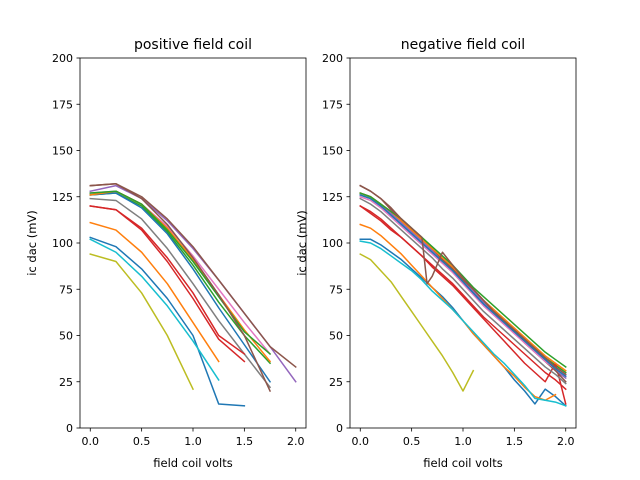 Image resolution: width=640 pixels, height=480 pixels. I want to click on chart-title: negative field coil, so click(463, 45).